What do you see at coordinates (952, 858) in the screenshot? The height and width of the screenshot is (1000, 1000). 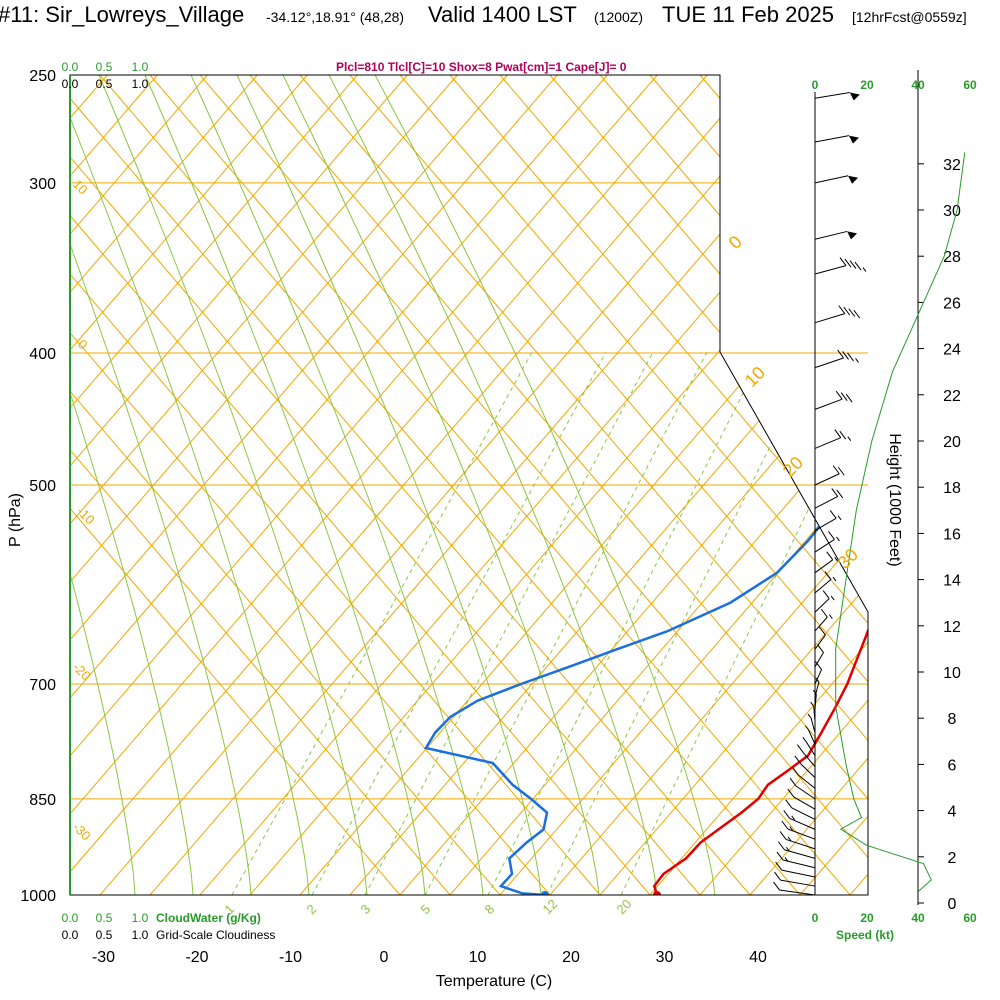 I see `height-tick-label: 2` at bounding box center [952, 858].